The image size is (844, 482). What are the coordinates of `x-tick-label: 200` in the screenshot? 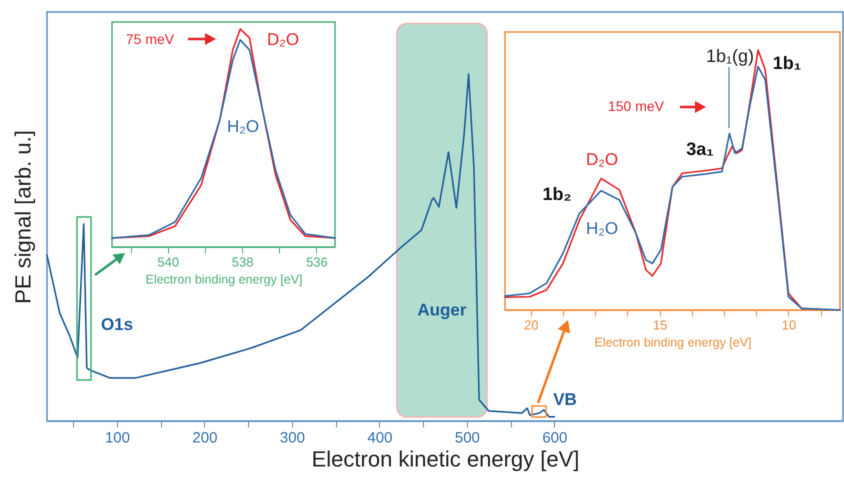 It's located at (205, 438).